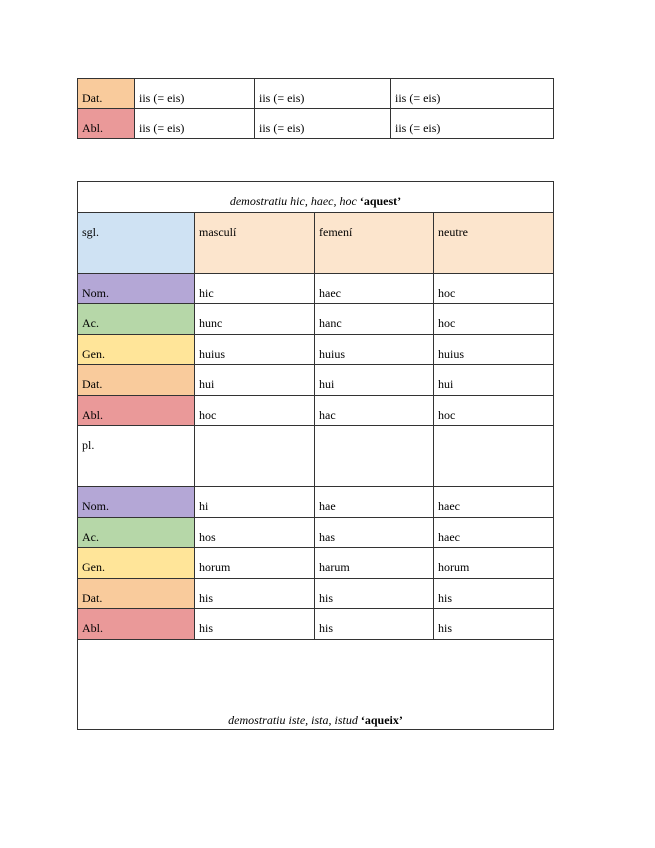 This screenshot has height=848, width=655. I want to click on table-row: Ac. hunc hanc hoc, so click(316, 319).